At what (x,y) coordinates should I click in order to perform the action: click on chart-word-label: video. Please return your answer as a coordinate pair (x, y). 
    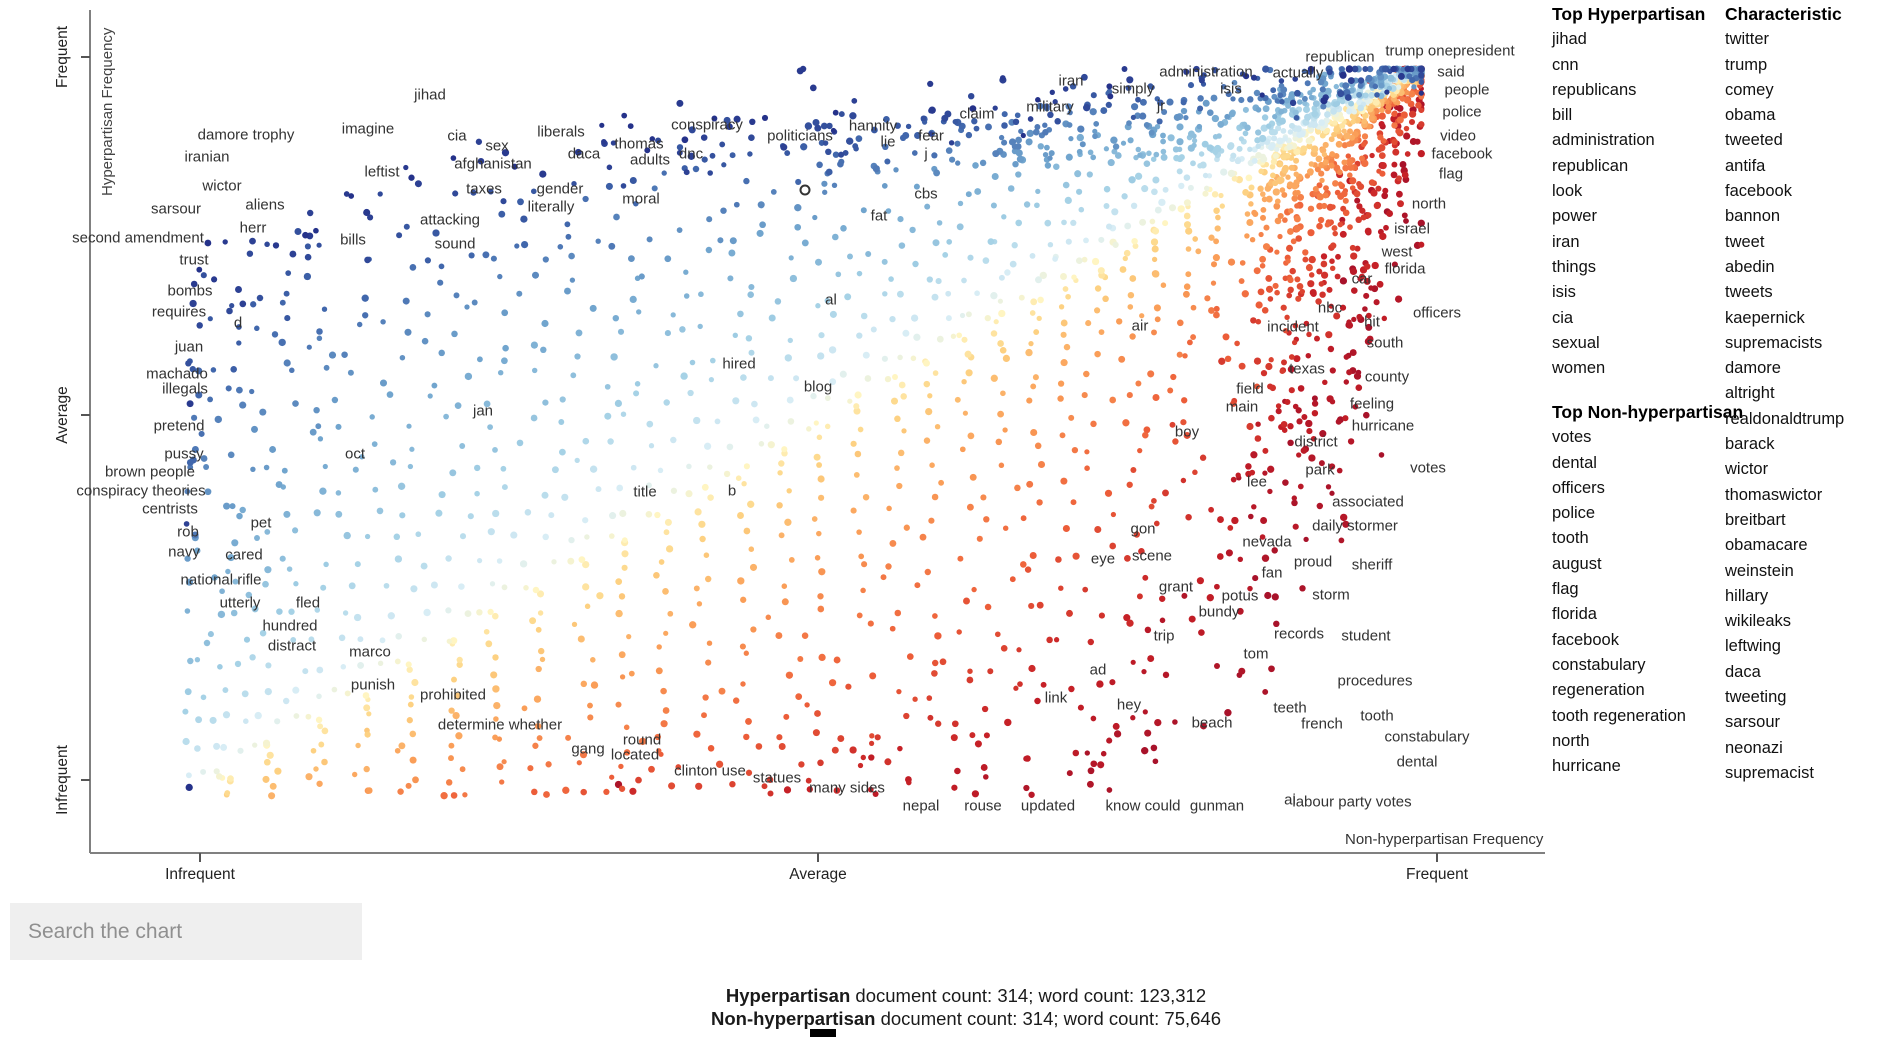
    Looking at the image, I should click on (1458, 136).